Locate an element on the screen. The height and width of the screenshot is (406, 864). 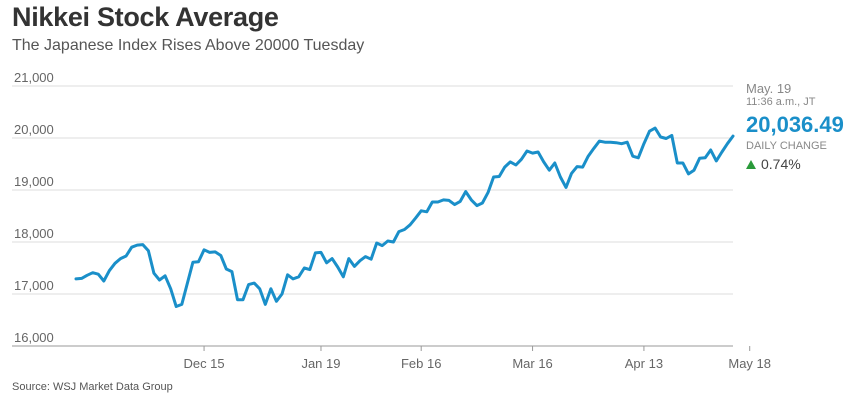
x-tick-label: Mar 16 is located at coordinates (532, 363).